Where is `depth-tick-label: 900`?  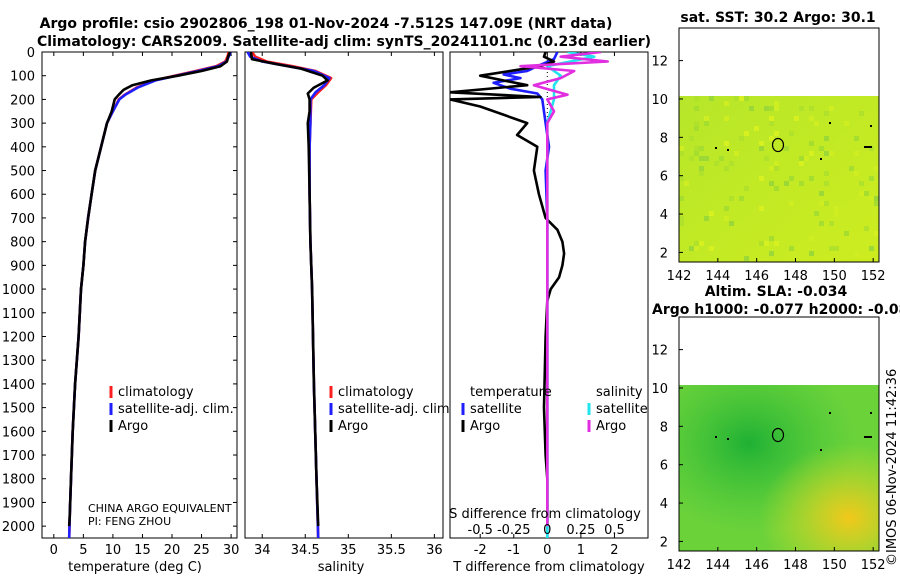
depth-tick-label: 900 is located at coordinates (22, 266).